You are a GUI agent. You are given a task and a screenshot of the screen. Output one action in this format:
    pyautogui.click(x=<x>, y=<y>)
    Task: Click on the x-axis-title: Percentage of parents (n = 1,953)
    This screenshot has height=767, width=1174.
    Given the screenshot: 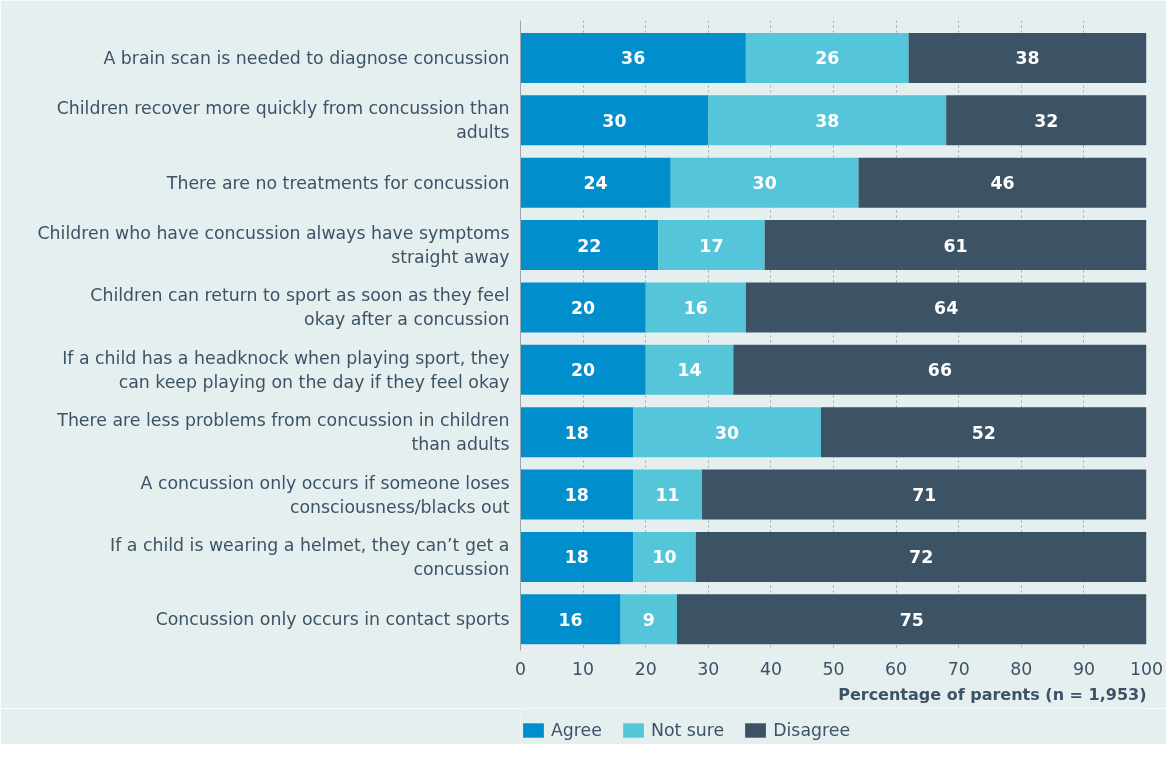 What is the action you would take?
    pyautogui.click(x=992, y=694)
    